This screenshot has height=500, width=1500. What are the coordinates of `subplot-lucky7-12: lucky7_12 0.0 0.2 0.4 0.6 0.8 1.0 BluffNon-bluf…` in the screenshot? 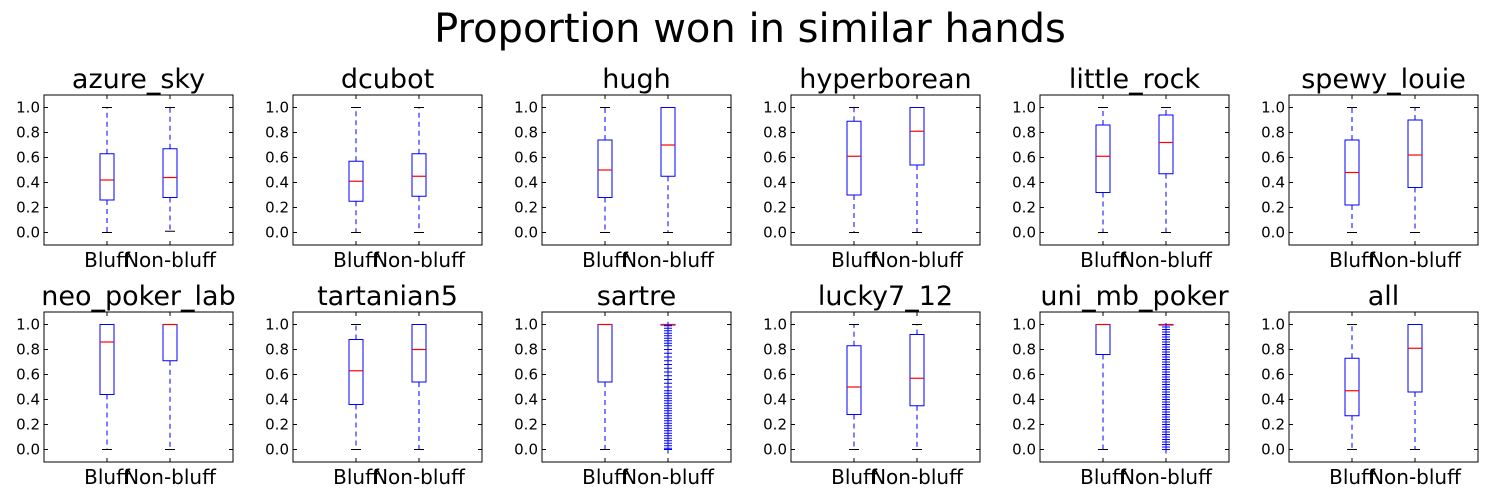 It's located at (872, 385).